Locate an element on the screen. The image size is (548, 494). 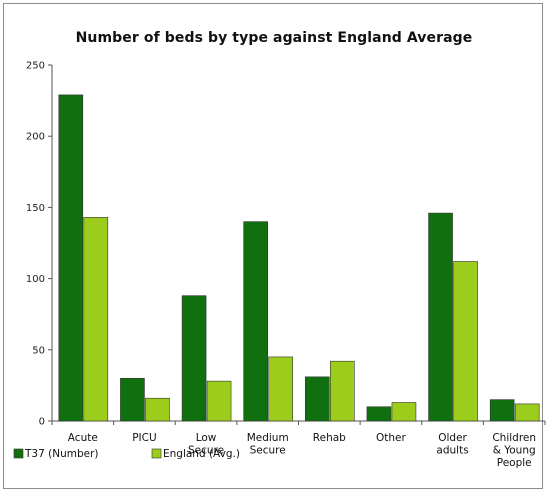
y-tick-label: 200 is located at coordinates (35, 137).